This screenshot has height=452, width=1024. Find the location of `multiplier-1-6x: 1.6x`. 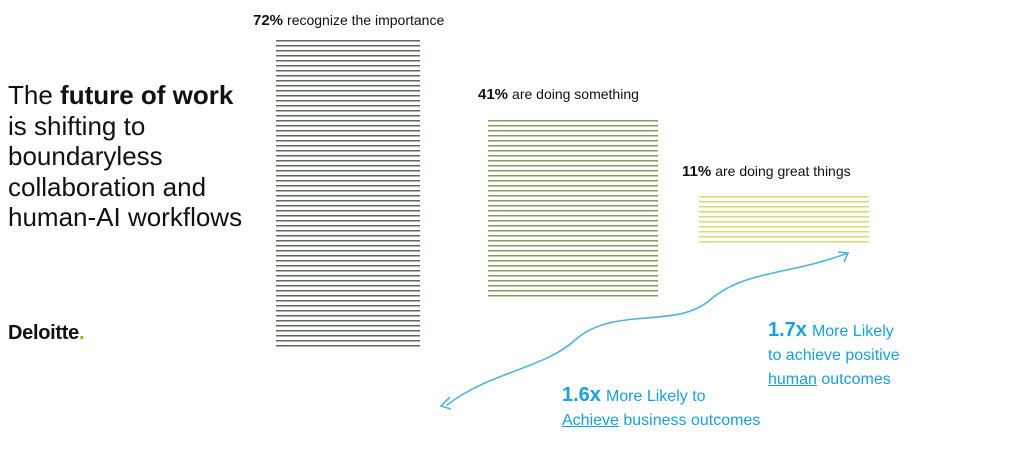

multiplier-1-6x: 1.6x is located at coordinates (581, 395).